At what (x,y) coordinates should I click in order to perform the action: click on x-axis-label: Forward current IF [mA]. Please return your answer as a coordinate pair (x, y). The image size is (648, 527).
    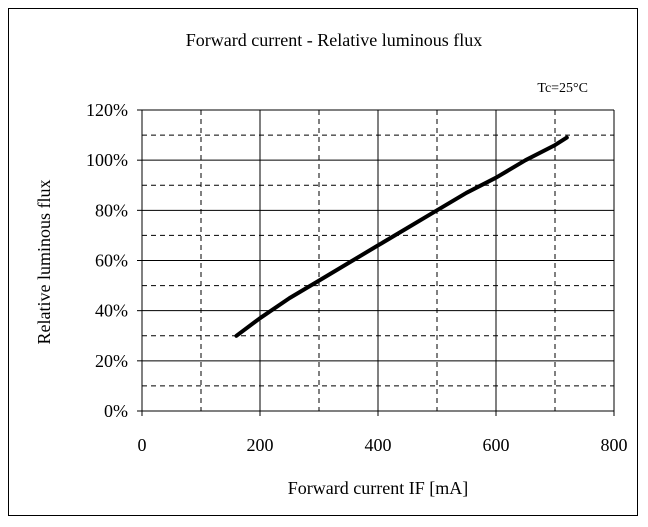
    Looking at the image, I should click on (378, 488).